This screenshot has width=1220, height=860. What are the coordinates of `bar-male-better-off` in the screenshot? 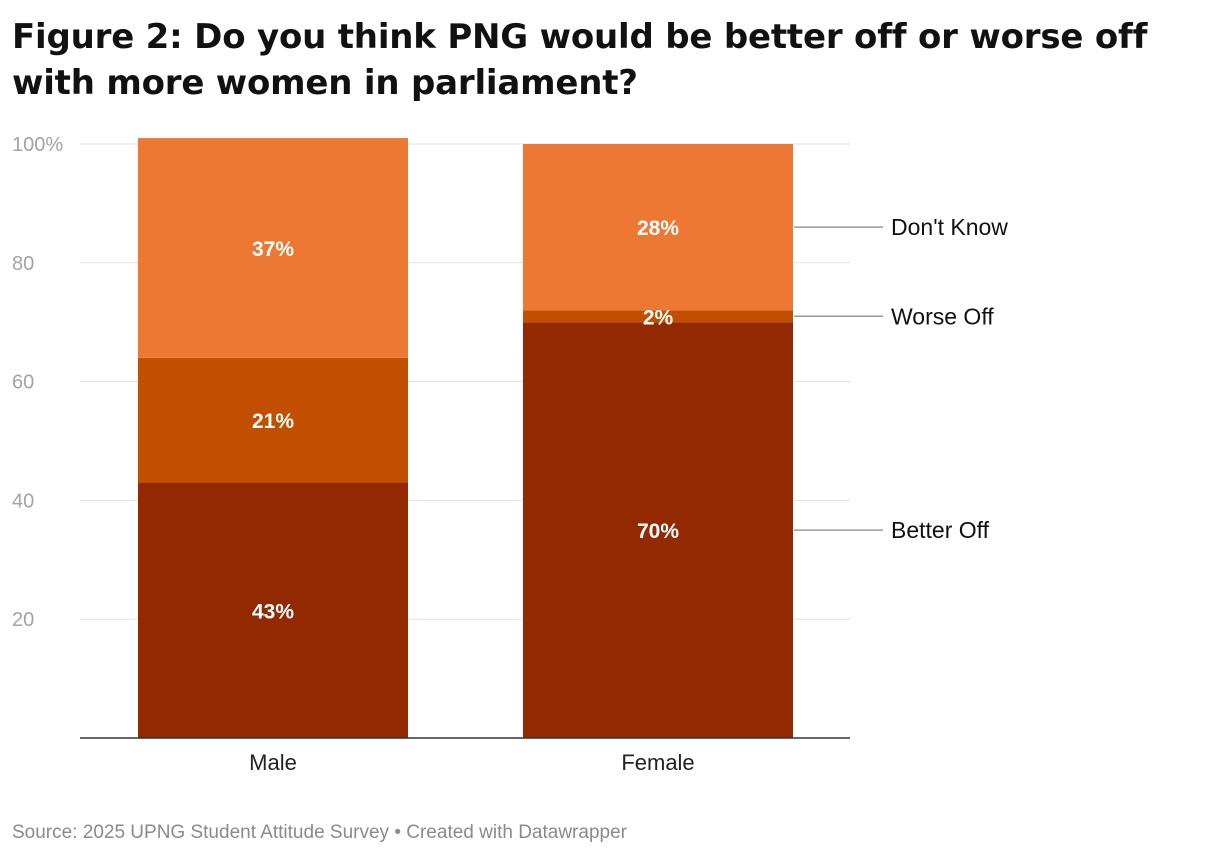 It's located at (273, 610).